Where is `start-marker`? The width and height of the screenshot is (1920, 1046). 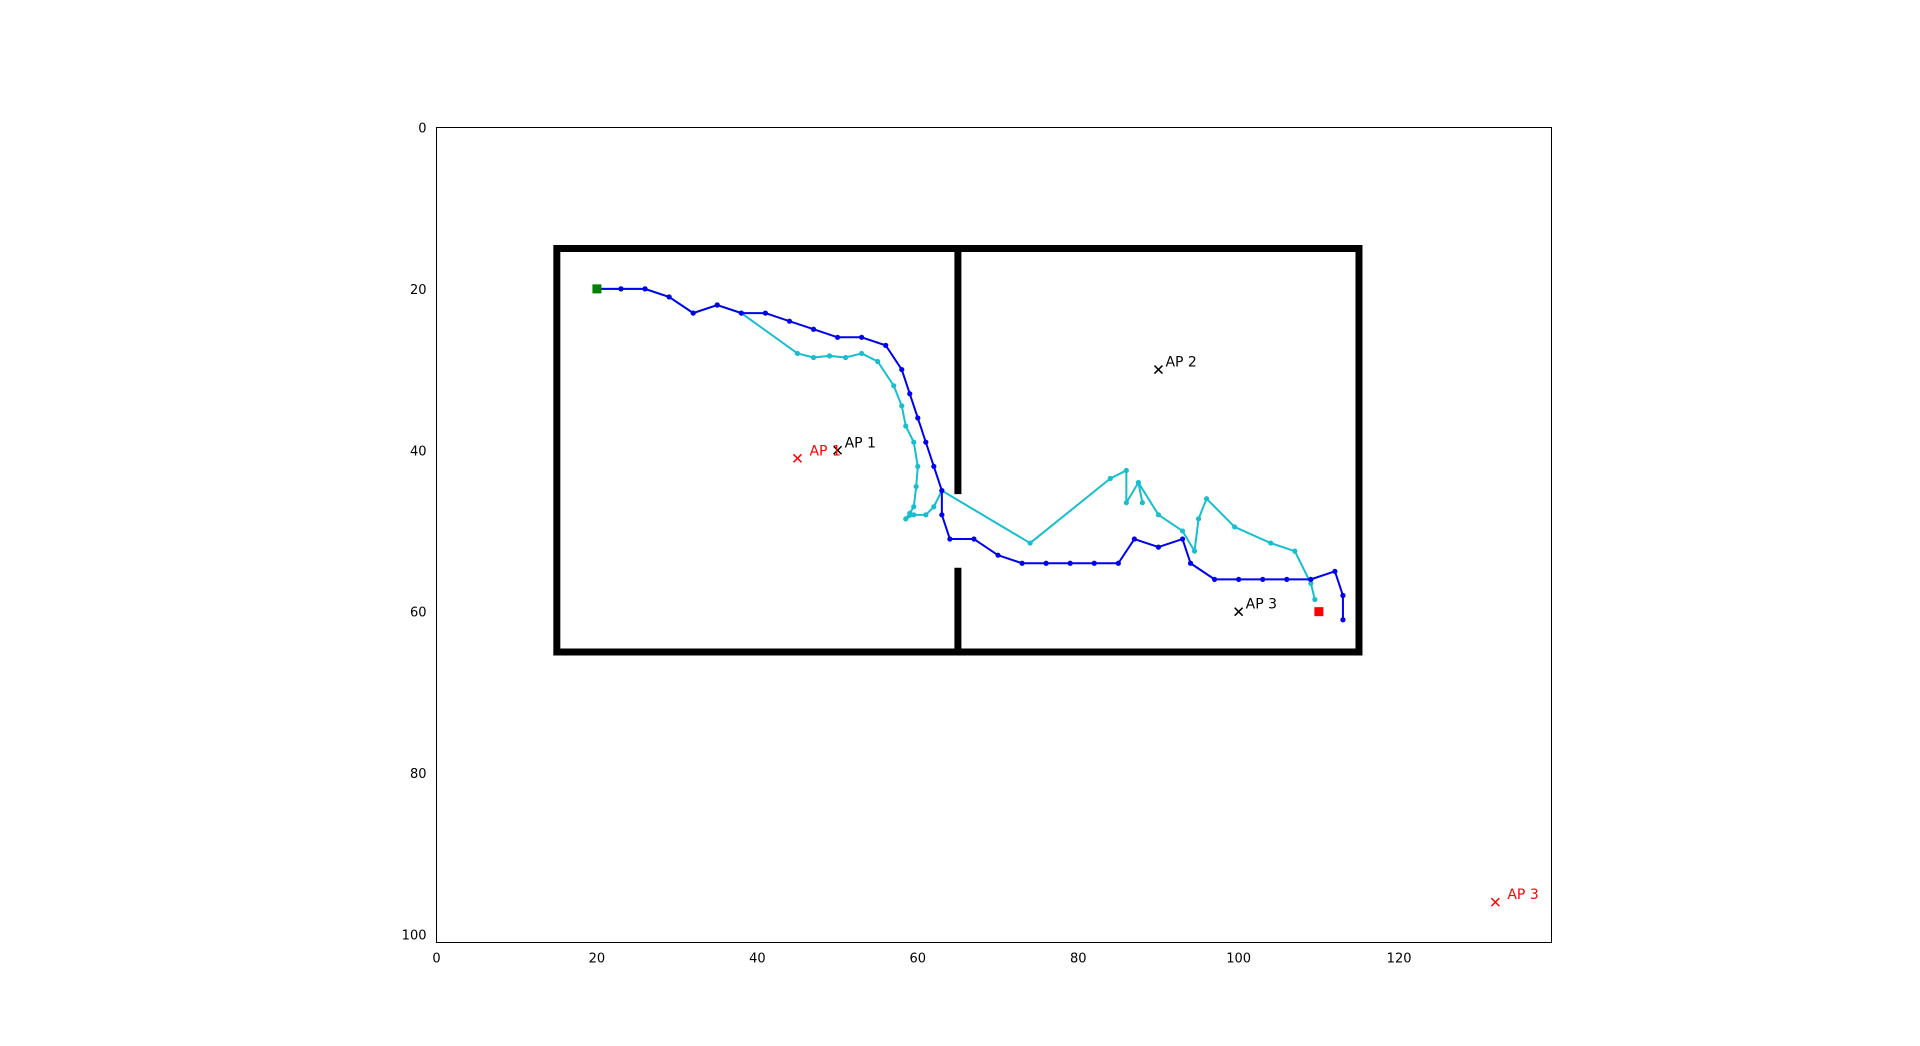 start-marker is located at coordinates (597, 289).